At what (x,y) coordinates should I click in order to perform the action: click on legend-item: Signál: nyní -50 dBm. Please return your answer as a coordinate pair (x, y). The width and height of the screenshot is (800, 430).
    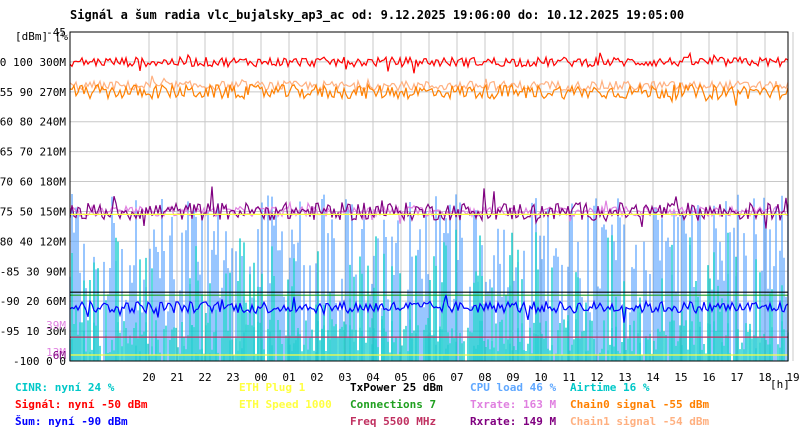
    Looking at the image, I should click on (81, 404).